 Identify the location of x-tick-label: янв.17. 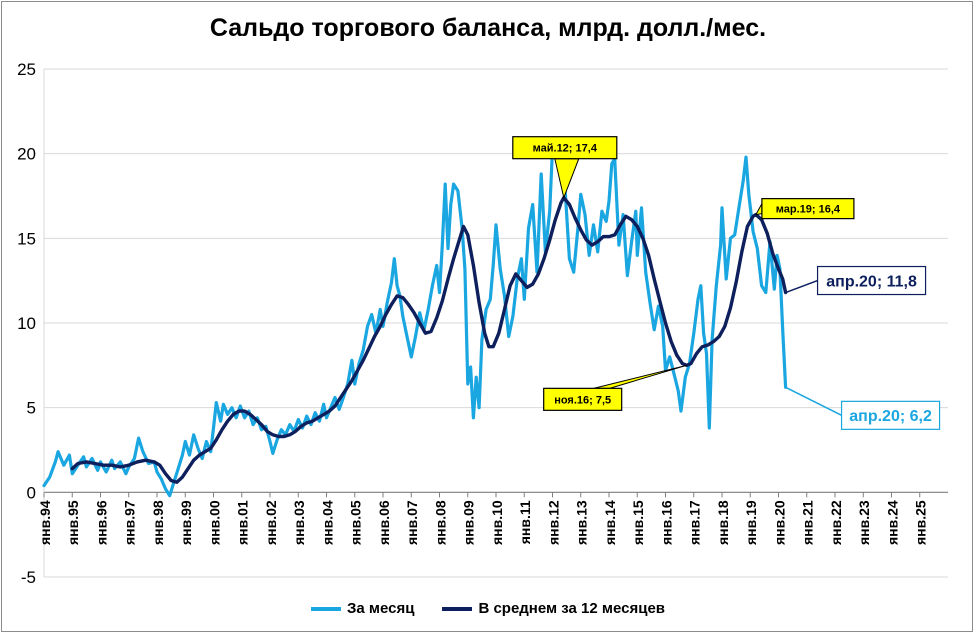
(695, 522).